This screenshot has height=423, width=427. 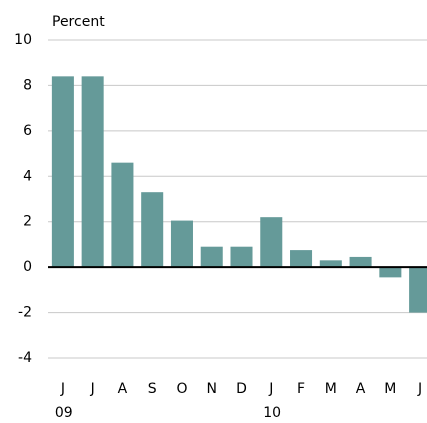 What do you see at coordinates (27, 222) in the screenshot?
I see `y-tick-label: 2` at bounding box center [27, 222].